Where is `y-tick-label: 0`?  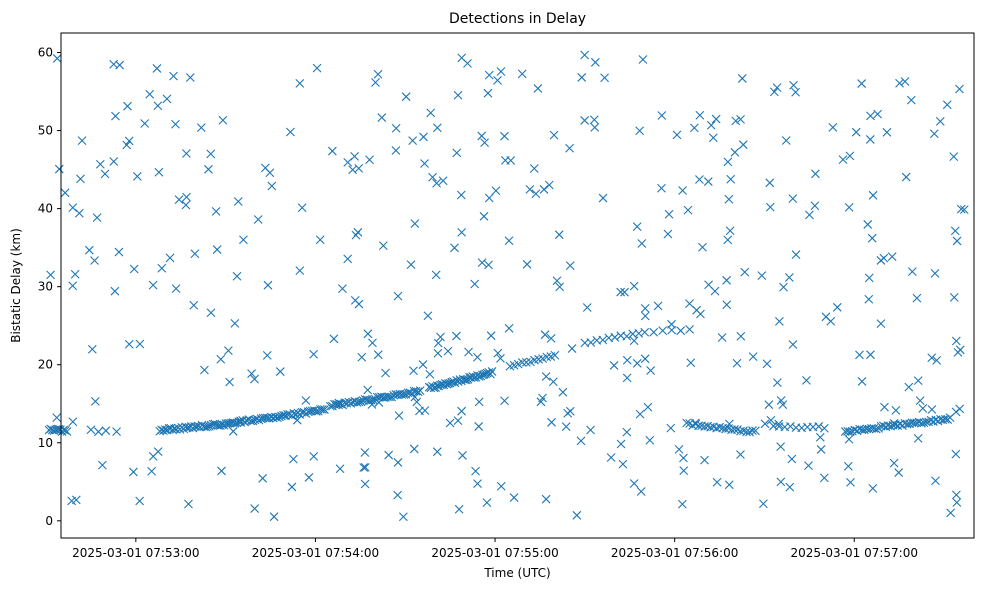
y-tick-label: 0 is located at coordinates (49, 521).